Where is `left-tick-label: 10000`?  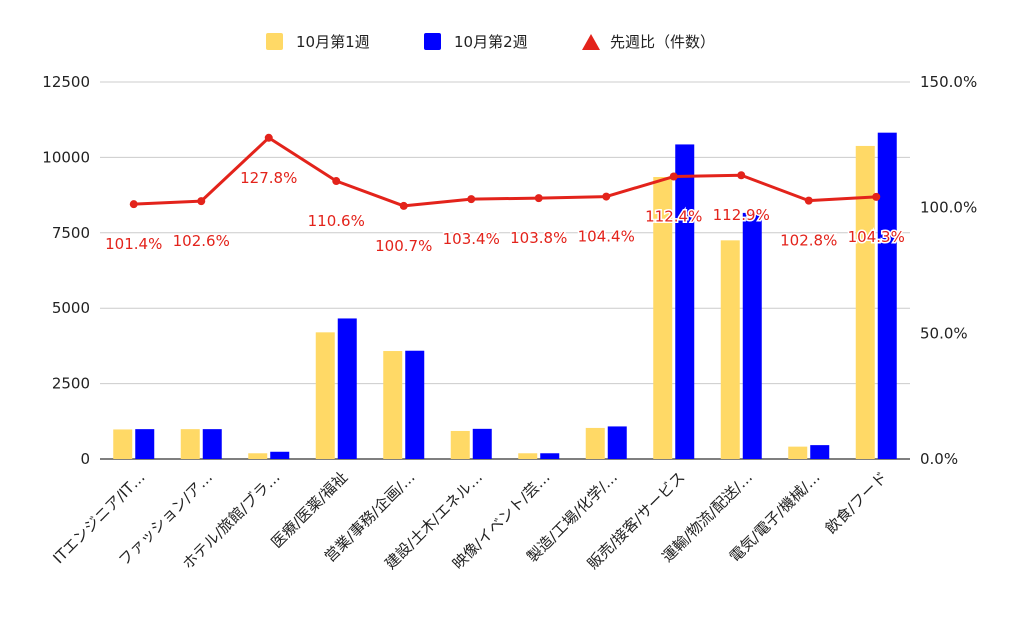 left-tick-label: 10000 is located at coordinates (66, 157).